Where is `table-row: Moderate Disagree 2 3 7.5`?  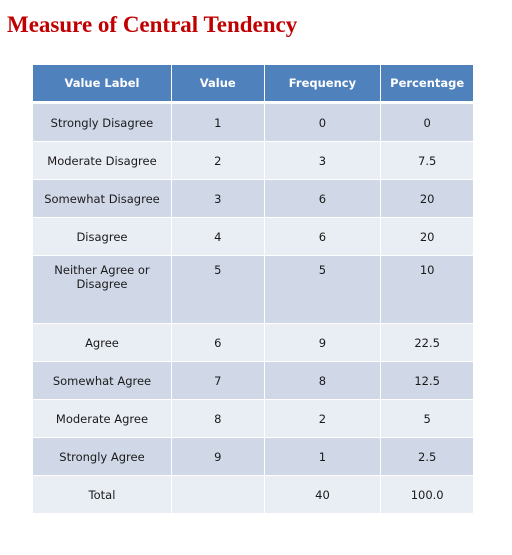 table-row: Moderate Disagree 2 3 7.5 is located at coordinates (253, 160).